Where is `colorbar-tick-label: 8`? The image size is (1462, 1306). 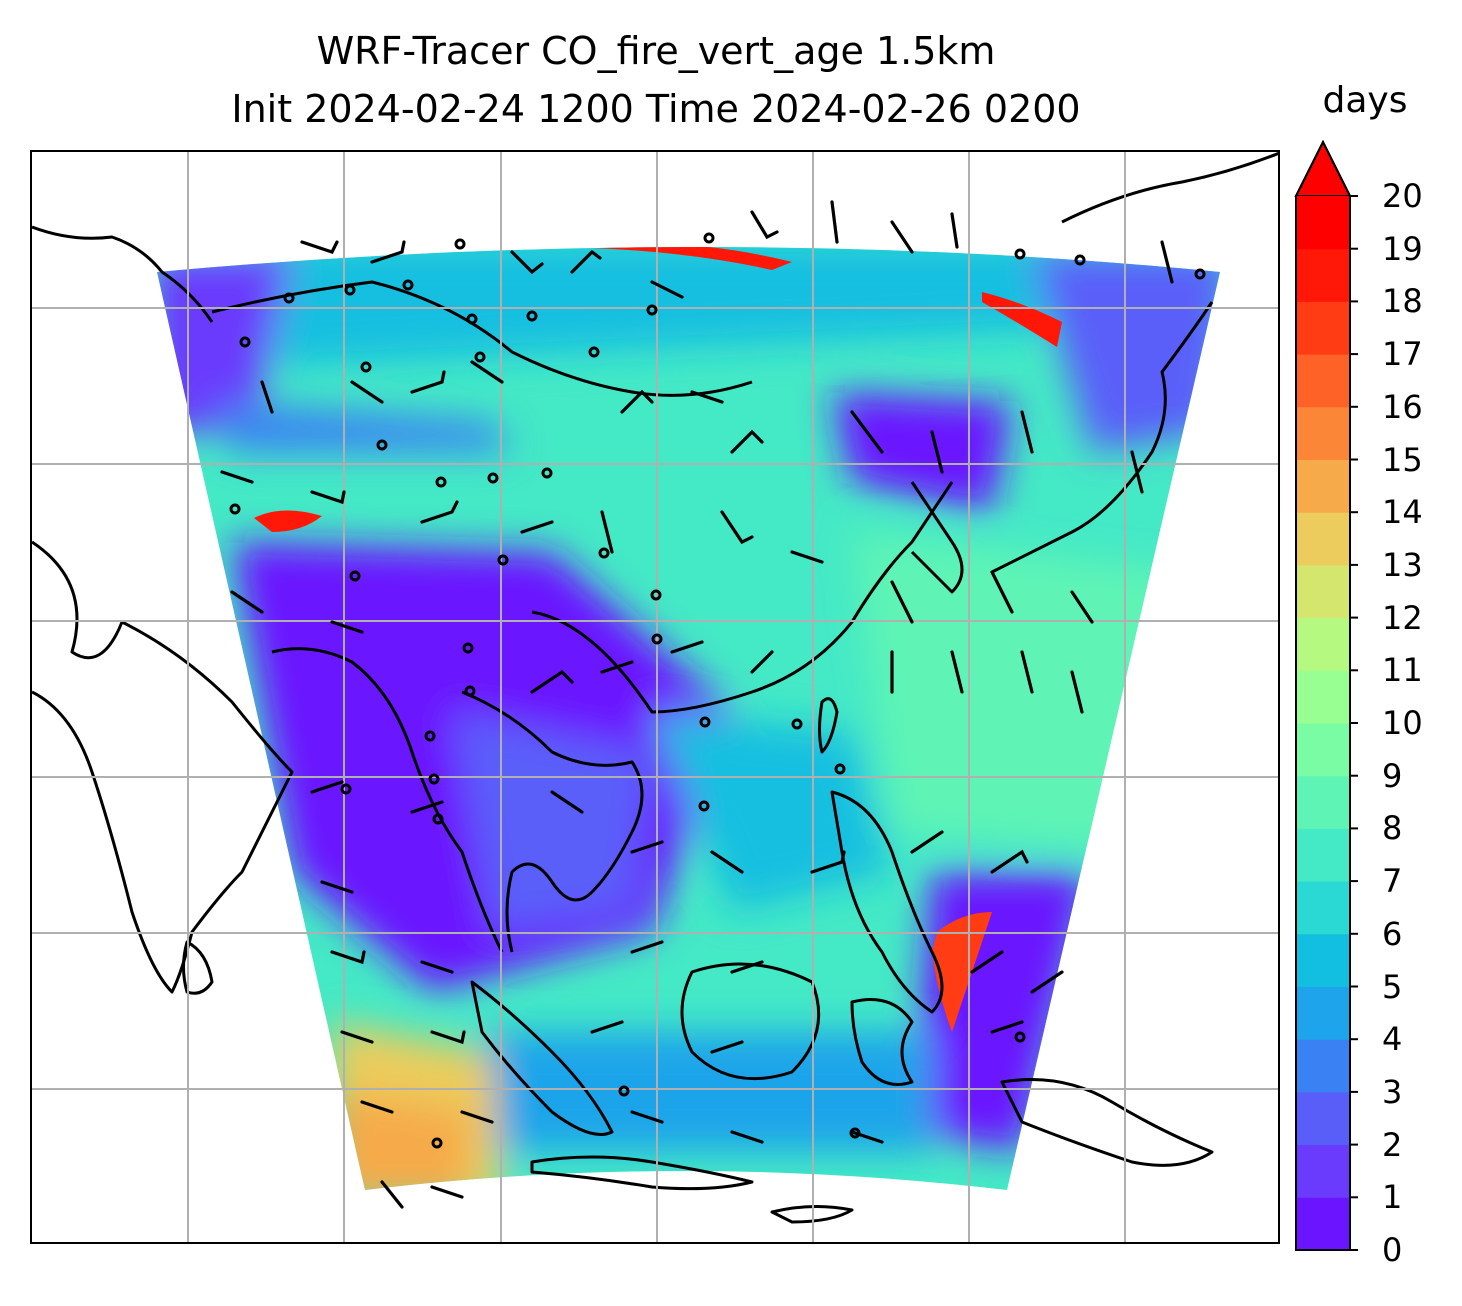 colorbar-tick-label: 8 is located at coordinates (1392, 828).